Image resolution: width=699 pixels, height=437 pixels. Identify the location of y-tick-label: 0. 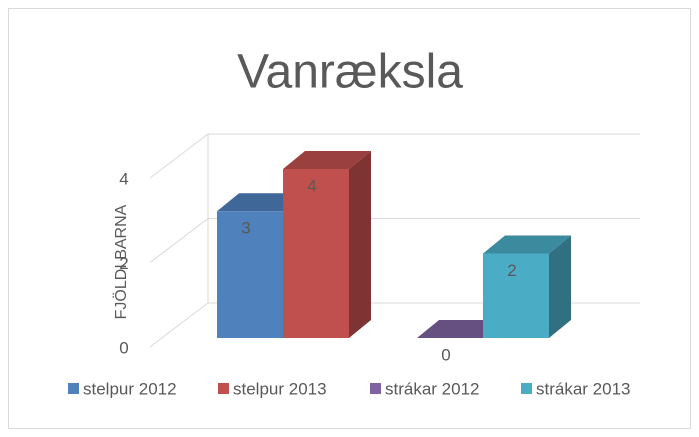
(123, 347).